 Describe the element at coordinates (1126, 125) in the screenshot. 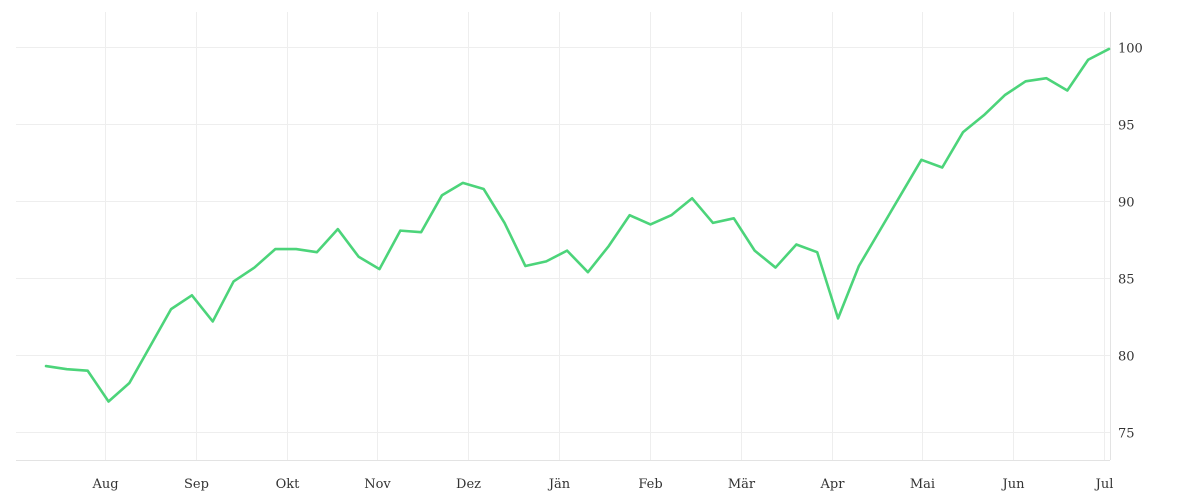

I see `y-tick-label-95: 95` at that location.